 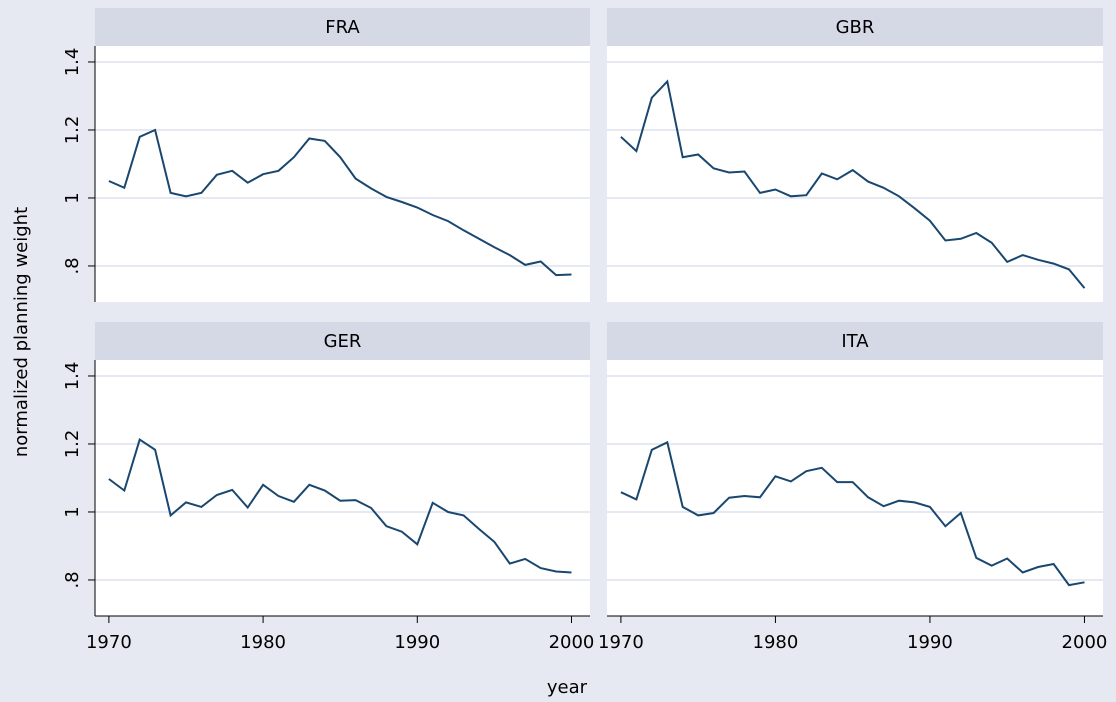 I want to click on y-axis-title: normalized planning weight, so click(x=21, y=332).